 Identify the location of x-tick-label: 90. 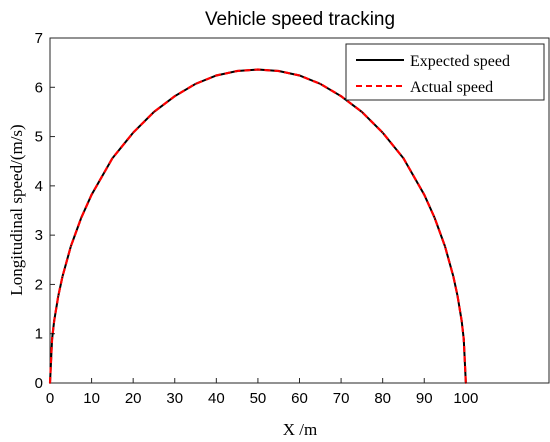
(424, 398).